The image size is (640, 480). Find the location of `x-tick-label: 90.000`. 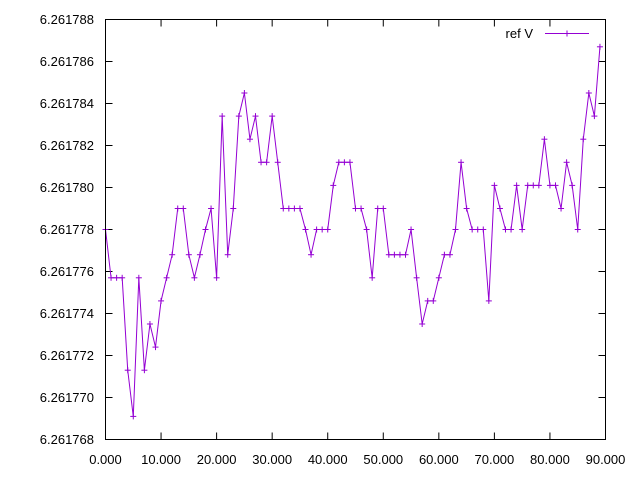

x-tick-label: 90.000 is located at coordinates (606, 459).